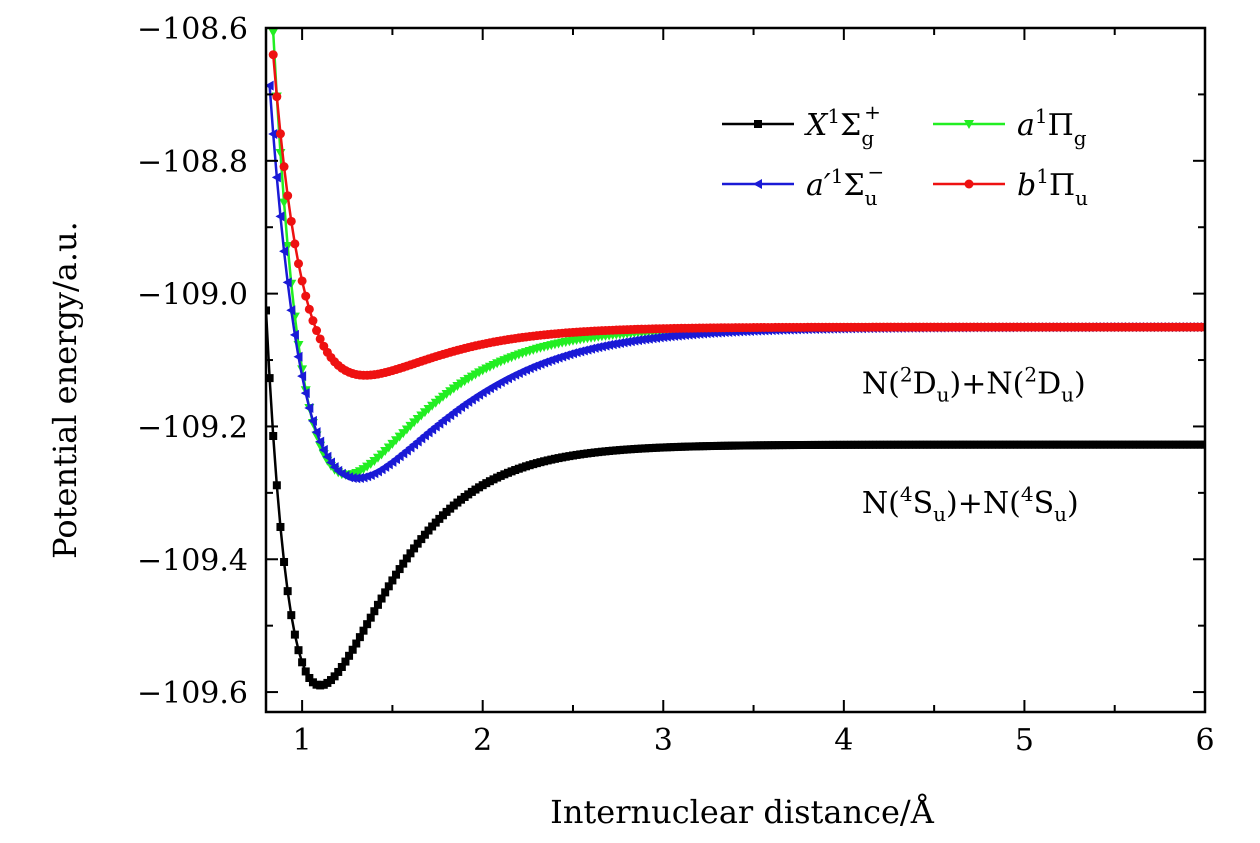 Image resolution: width=1260 pixels, height=843 pixels. Describe the element at coordinates (845, 185) in the screenshot. I see `legend-label: a′1Σu−` at that location.